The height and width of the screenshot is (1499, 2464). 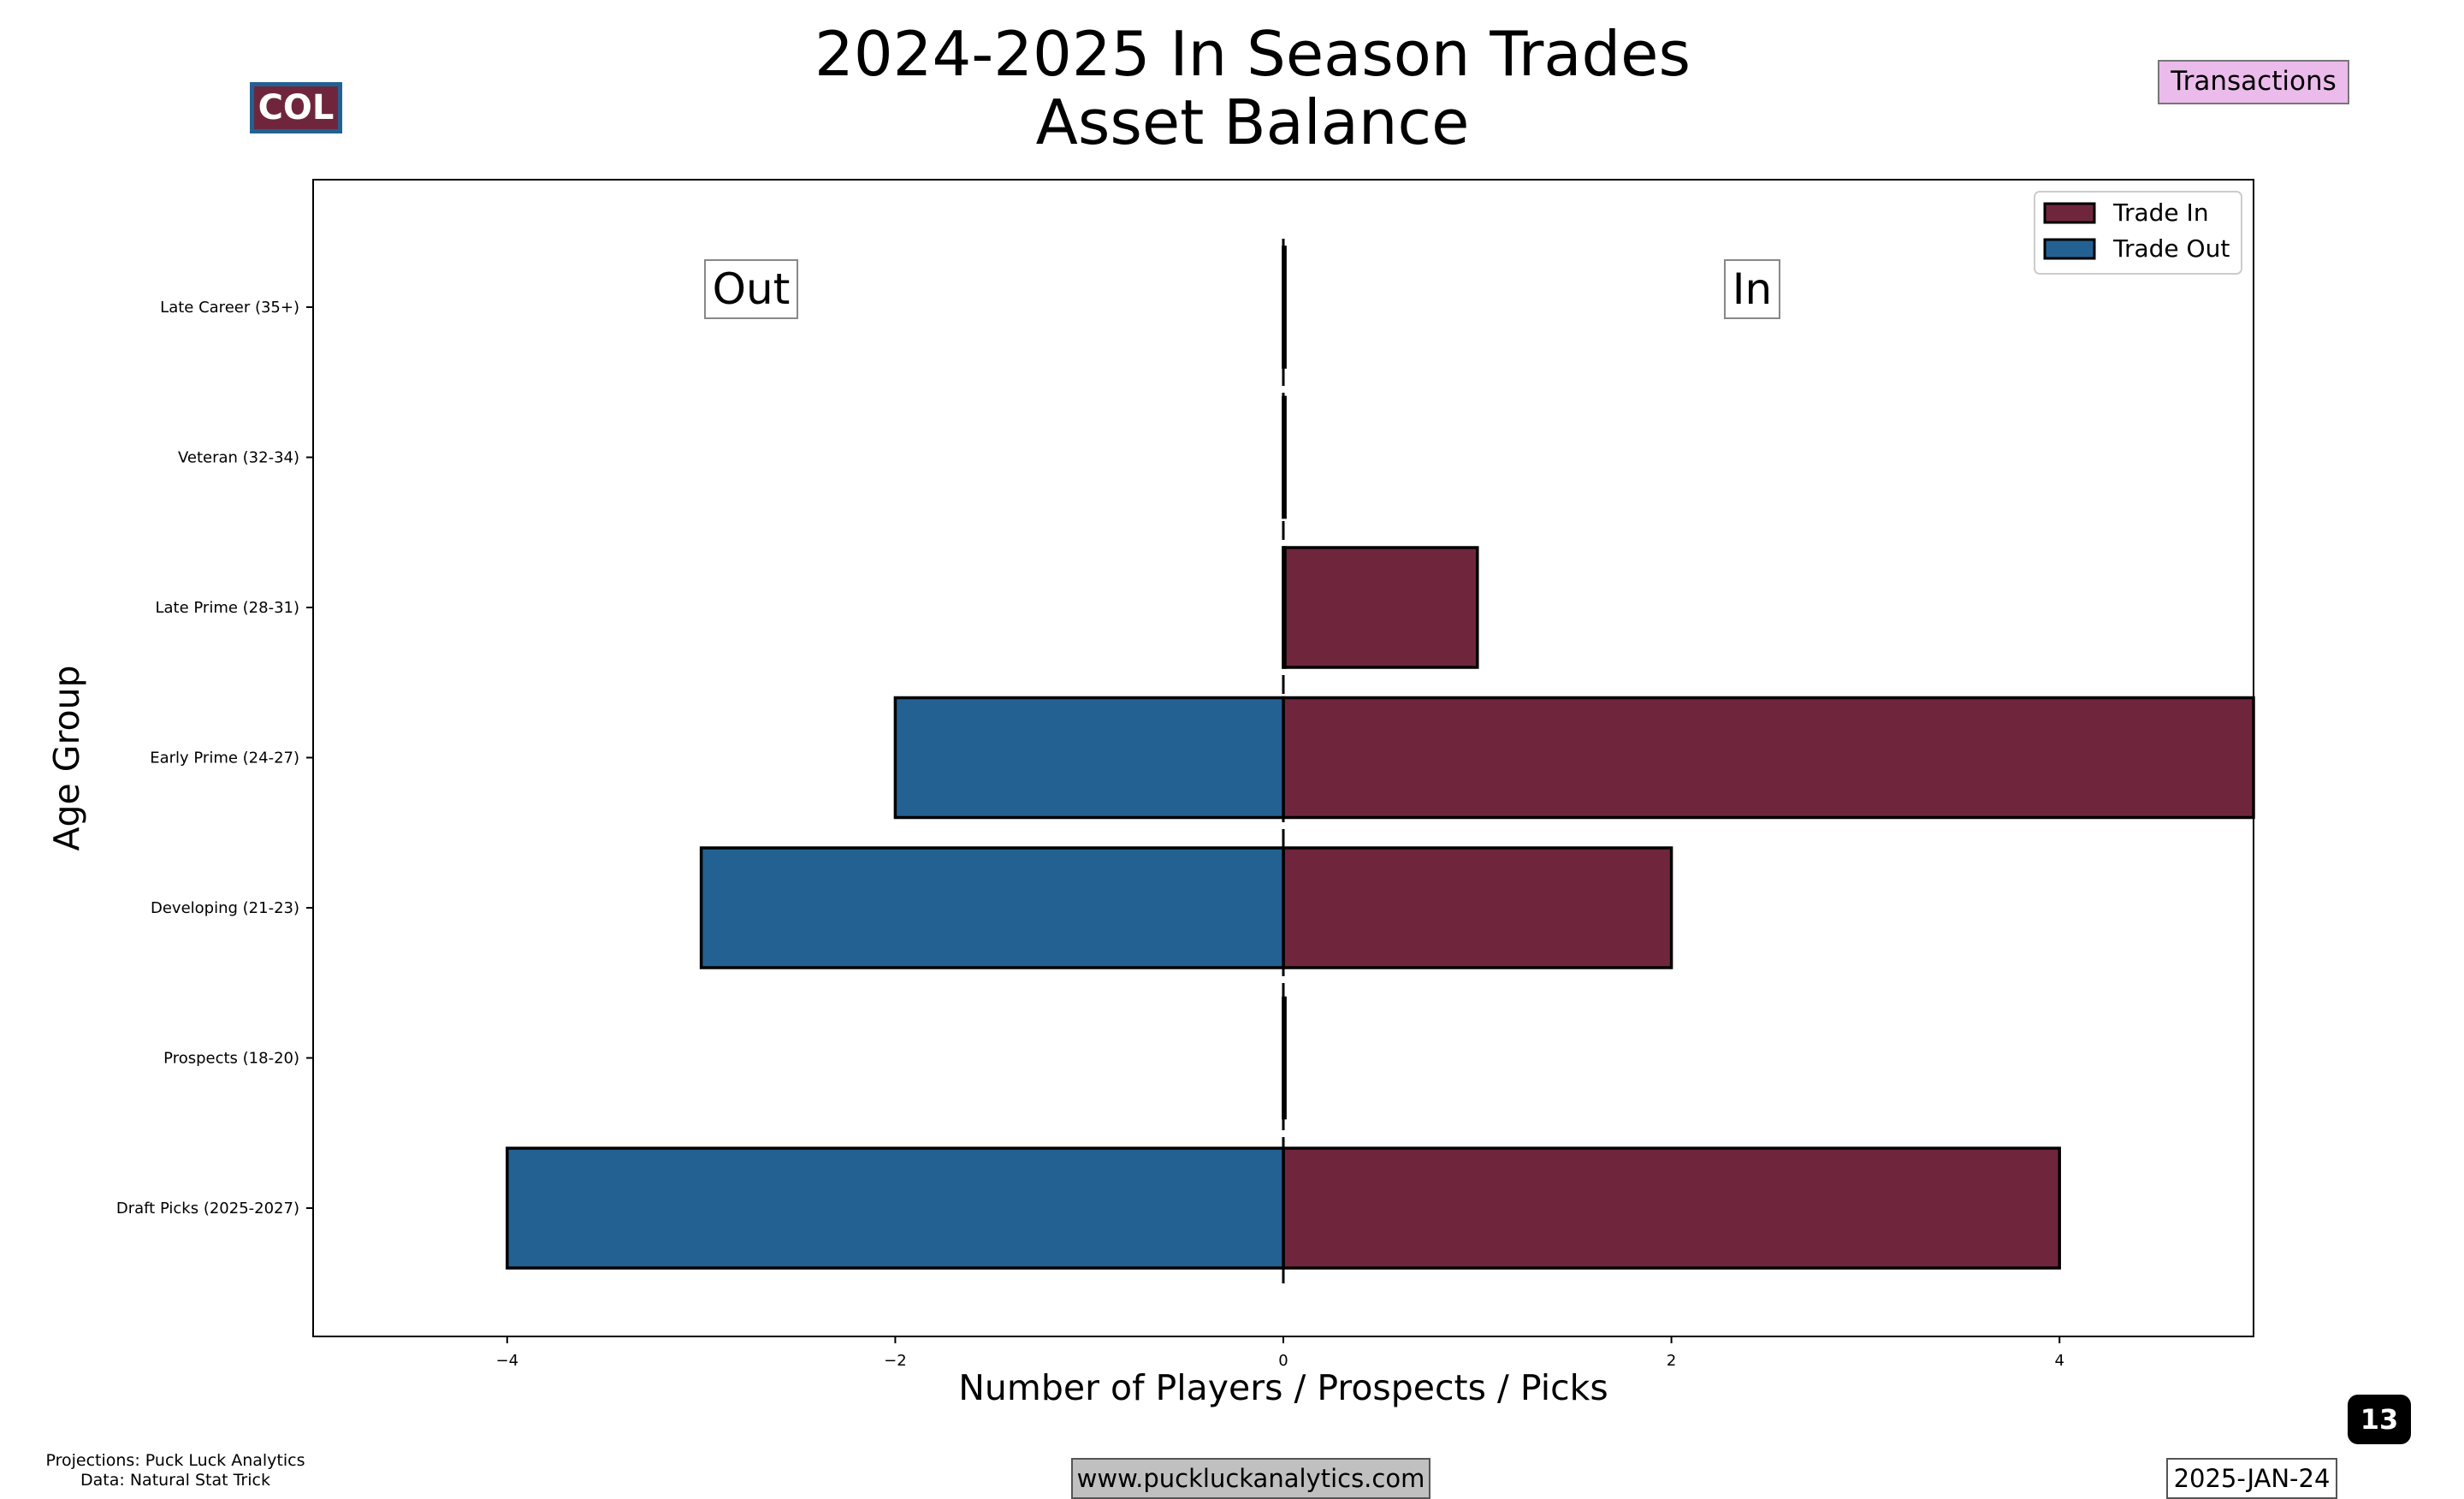 I want to click on chart-title-line2: Asset Balance, so click(x=1253, y=122).